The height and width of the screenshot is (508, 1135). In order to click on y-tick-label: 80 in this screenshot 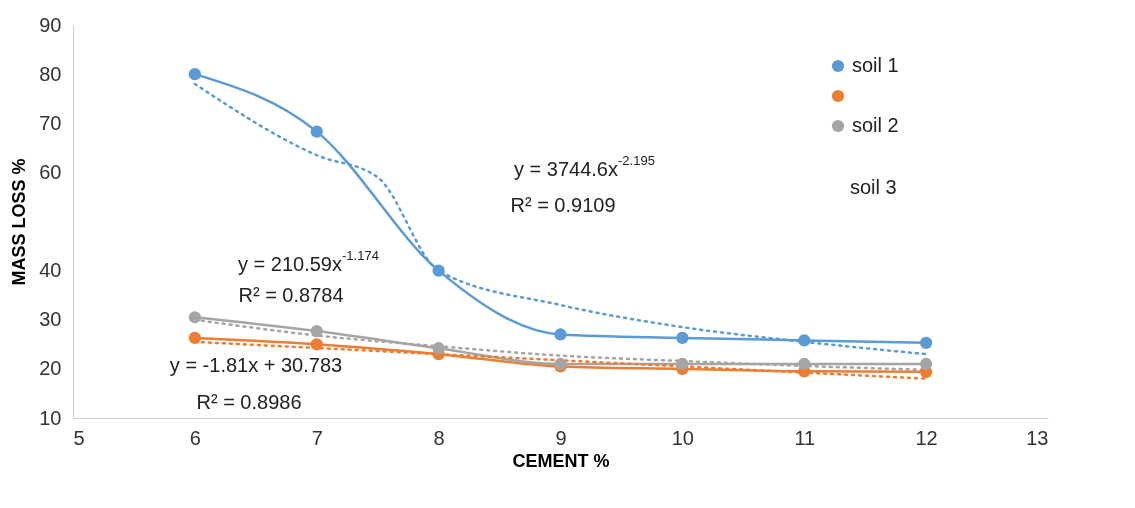, I will do `click(50, 73)`.